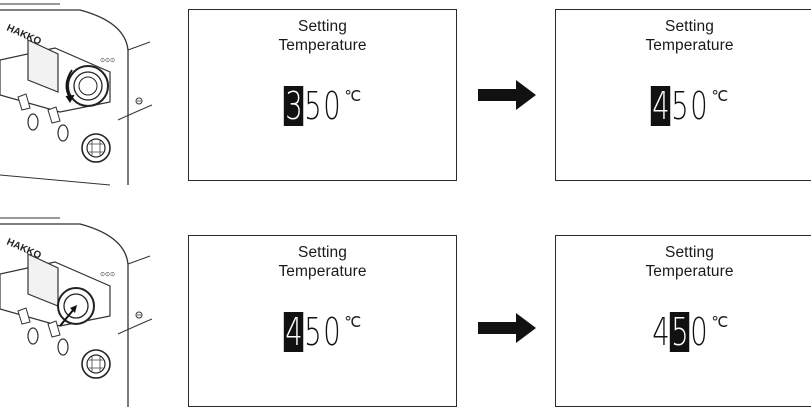 Image resolution: width=811 pixels, height=407 pixels. I want to click on setting-temperature-screen-before-row1: Setting Temperature 350 ℃, so click(322, 95).